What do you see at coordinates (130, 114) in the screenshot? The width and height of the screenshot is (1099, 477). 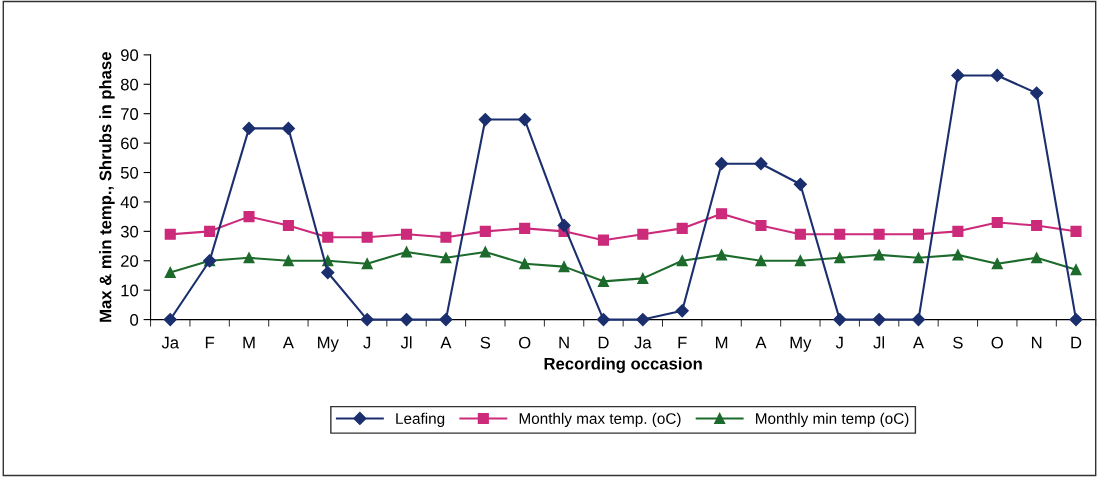 I see `y-tick-label: 70` at bounding box center [130, 114].